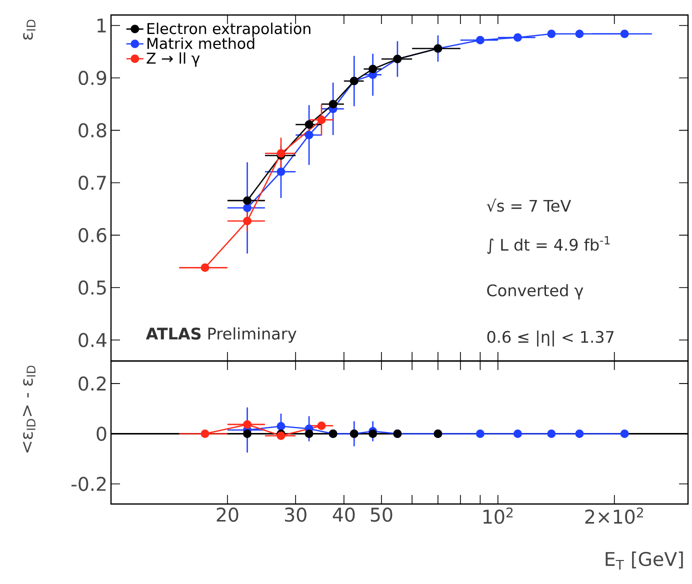 Image resolution: width=692 pixels, height=584 pixels. What do you see at coordinates (92, 235) in the screenshot?
I see `y-tick-label: 0.6` at bounding box center [92, 235].